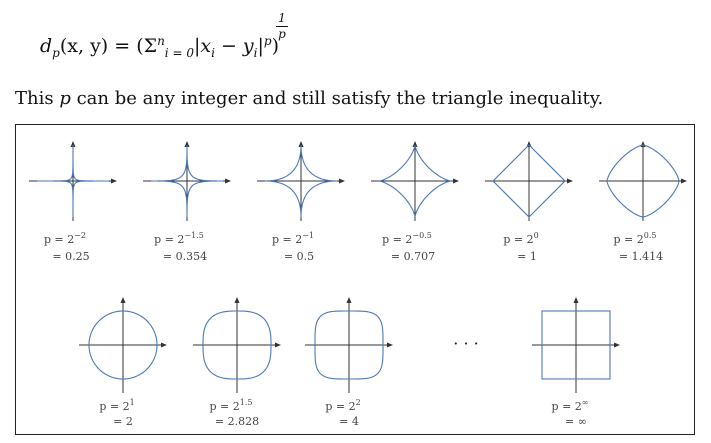 The width and height of the screenshot is (711, 443). What do you see at coordinates (585, 402) in the screenshot?
I see `row2-plot-4-caption-exponent: ∞` at bounding box center [585, 402].